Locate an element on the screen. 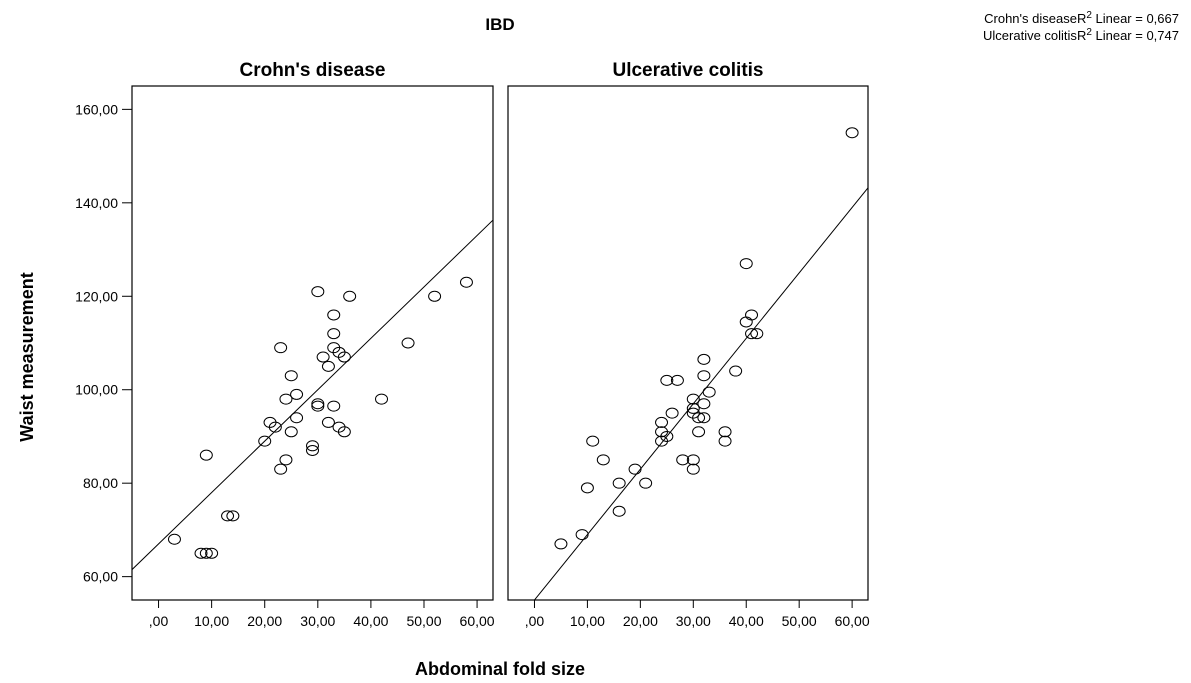 This screenshot has width=1191, height=683. y-tick-label: 120,00 is located at coordinates (96, 296).